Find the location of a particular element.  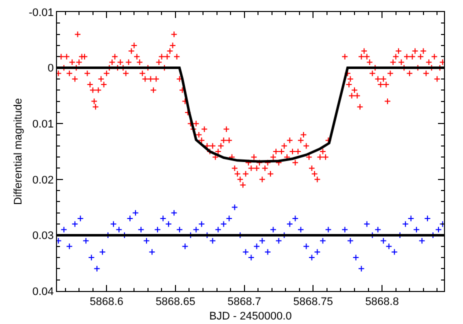

y-axis-title: Differential magnitude is located at coordinates (18, 151).